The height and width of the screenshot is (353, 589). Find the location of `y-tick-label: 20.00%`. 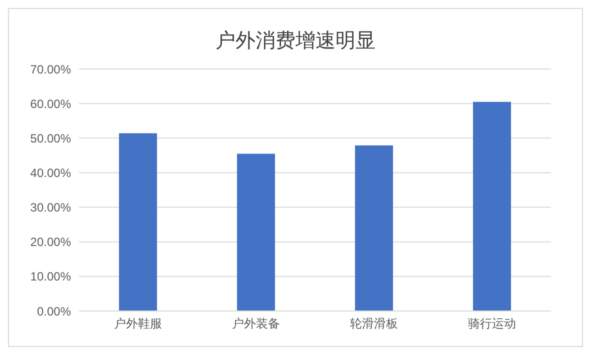

y-tick-label: 20.00% is located at coordinates (51, 242).